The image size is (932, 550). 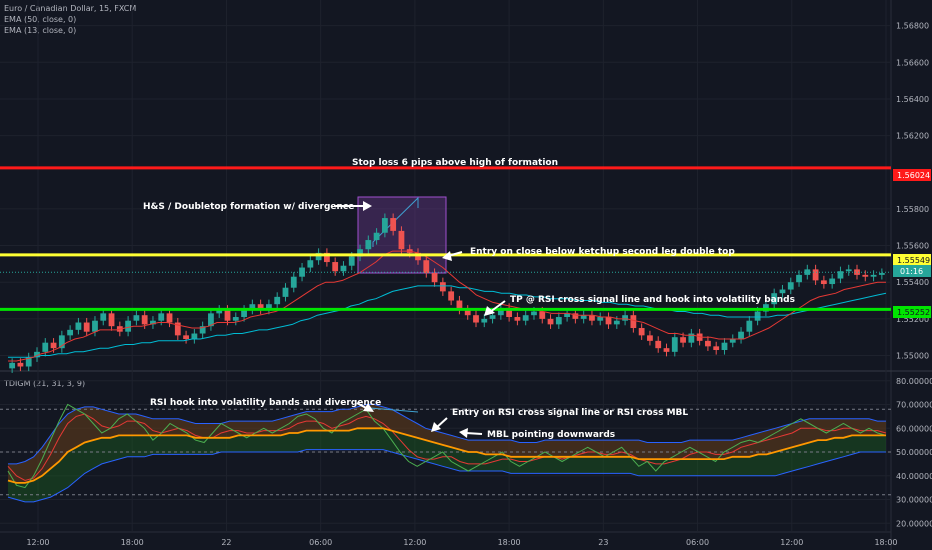 What do you see at coordinates (248, 207) in the screenshot?
I see `formation-annotation: H&S / Doubletop formation w/ divergence` at bounding box center [248, 207].